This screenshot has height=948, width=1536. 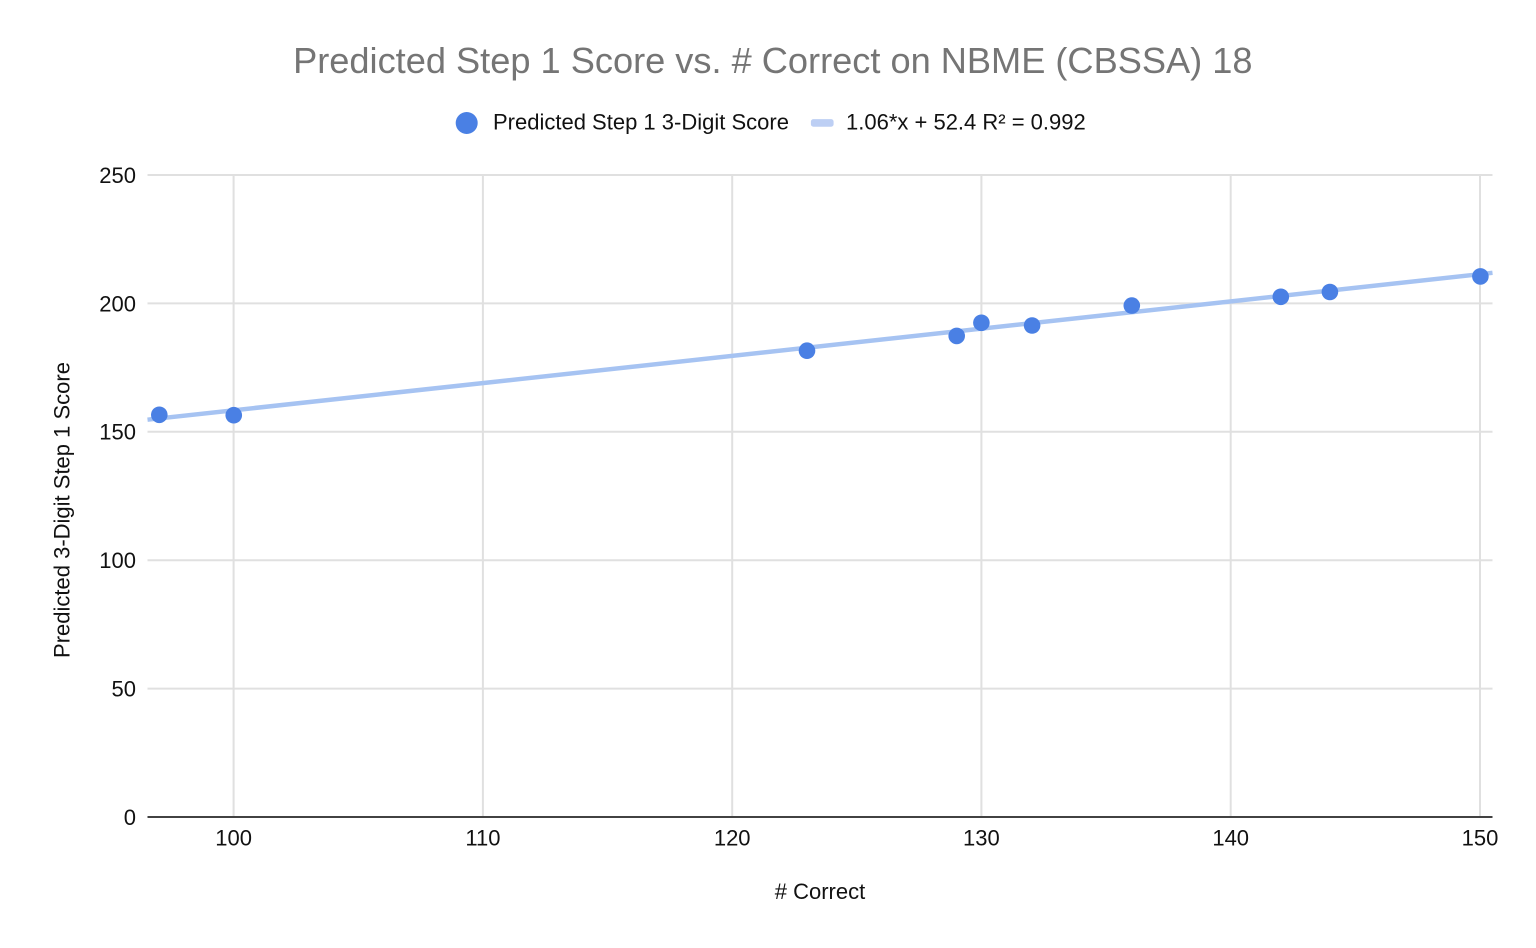 What do you see at coordinates (124, 689) in the screenshot?
I see `svg-text: 50` at bounding box center [124, 689].